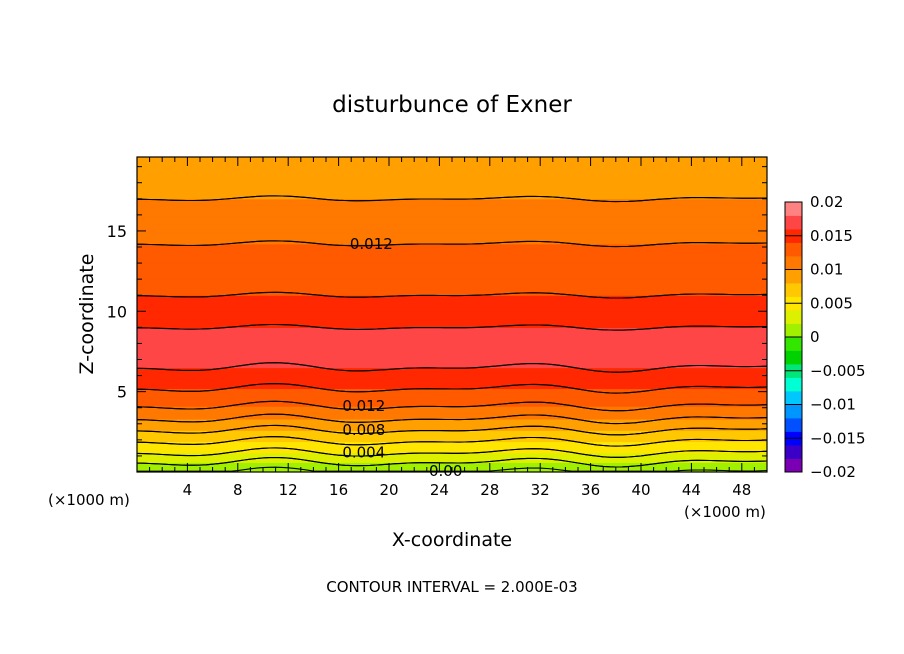  I want to click on y-axis-label: Z-coordinate, so click(87, 314).